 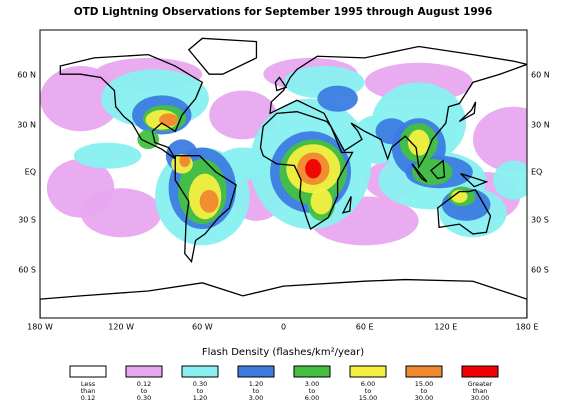 What do you see at coordinates (283, 327) in the screenshot?
I see `lon-label: 0` at bounding box center [283, 327].